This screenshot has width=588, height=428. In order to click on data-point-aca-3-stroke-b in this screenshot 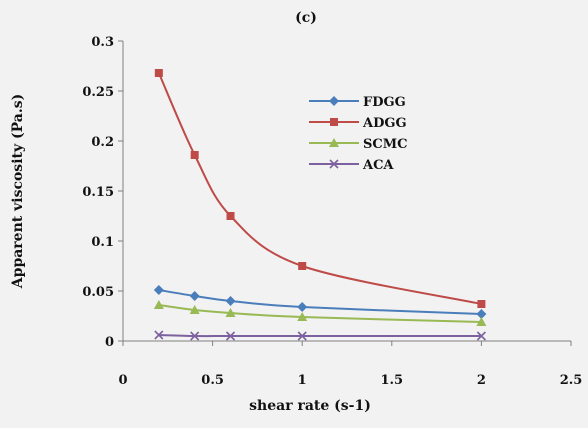, I will do `click(230, 336)`.